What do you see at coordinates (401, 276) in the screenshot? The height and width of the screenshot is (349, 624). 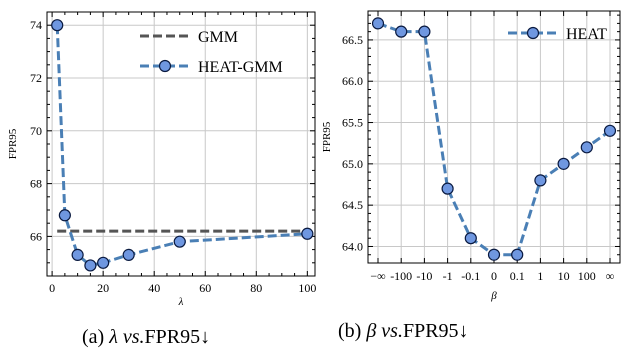 I see `xtick-label-1: -100` at bounding box center [401, 276].